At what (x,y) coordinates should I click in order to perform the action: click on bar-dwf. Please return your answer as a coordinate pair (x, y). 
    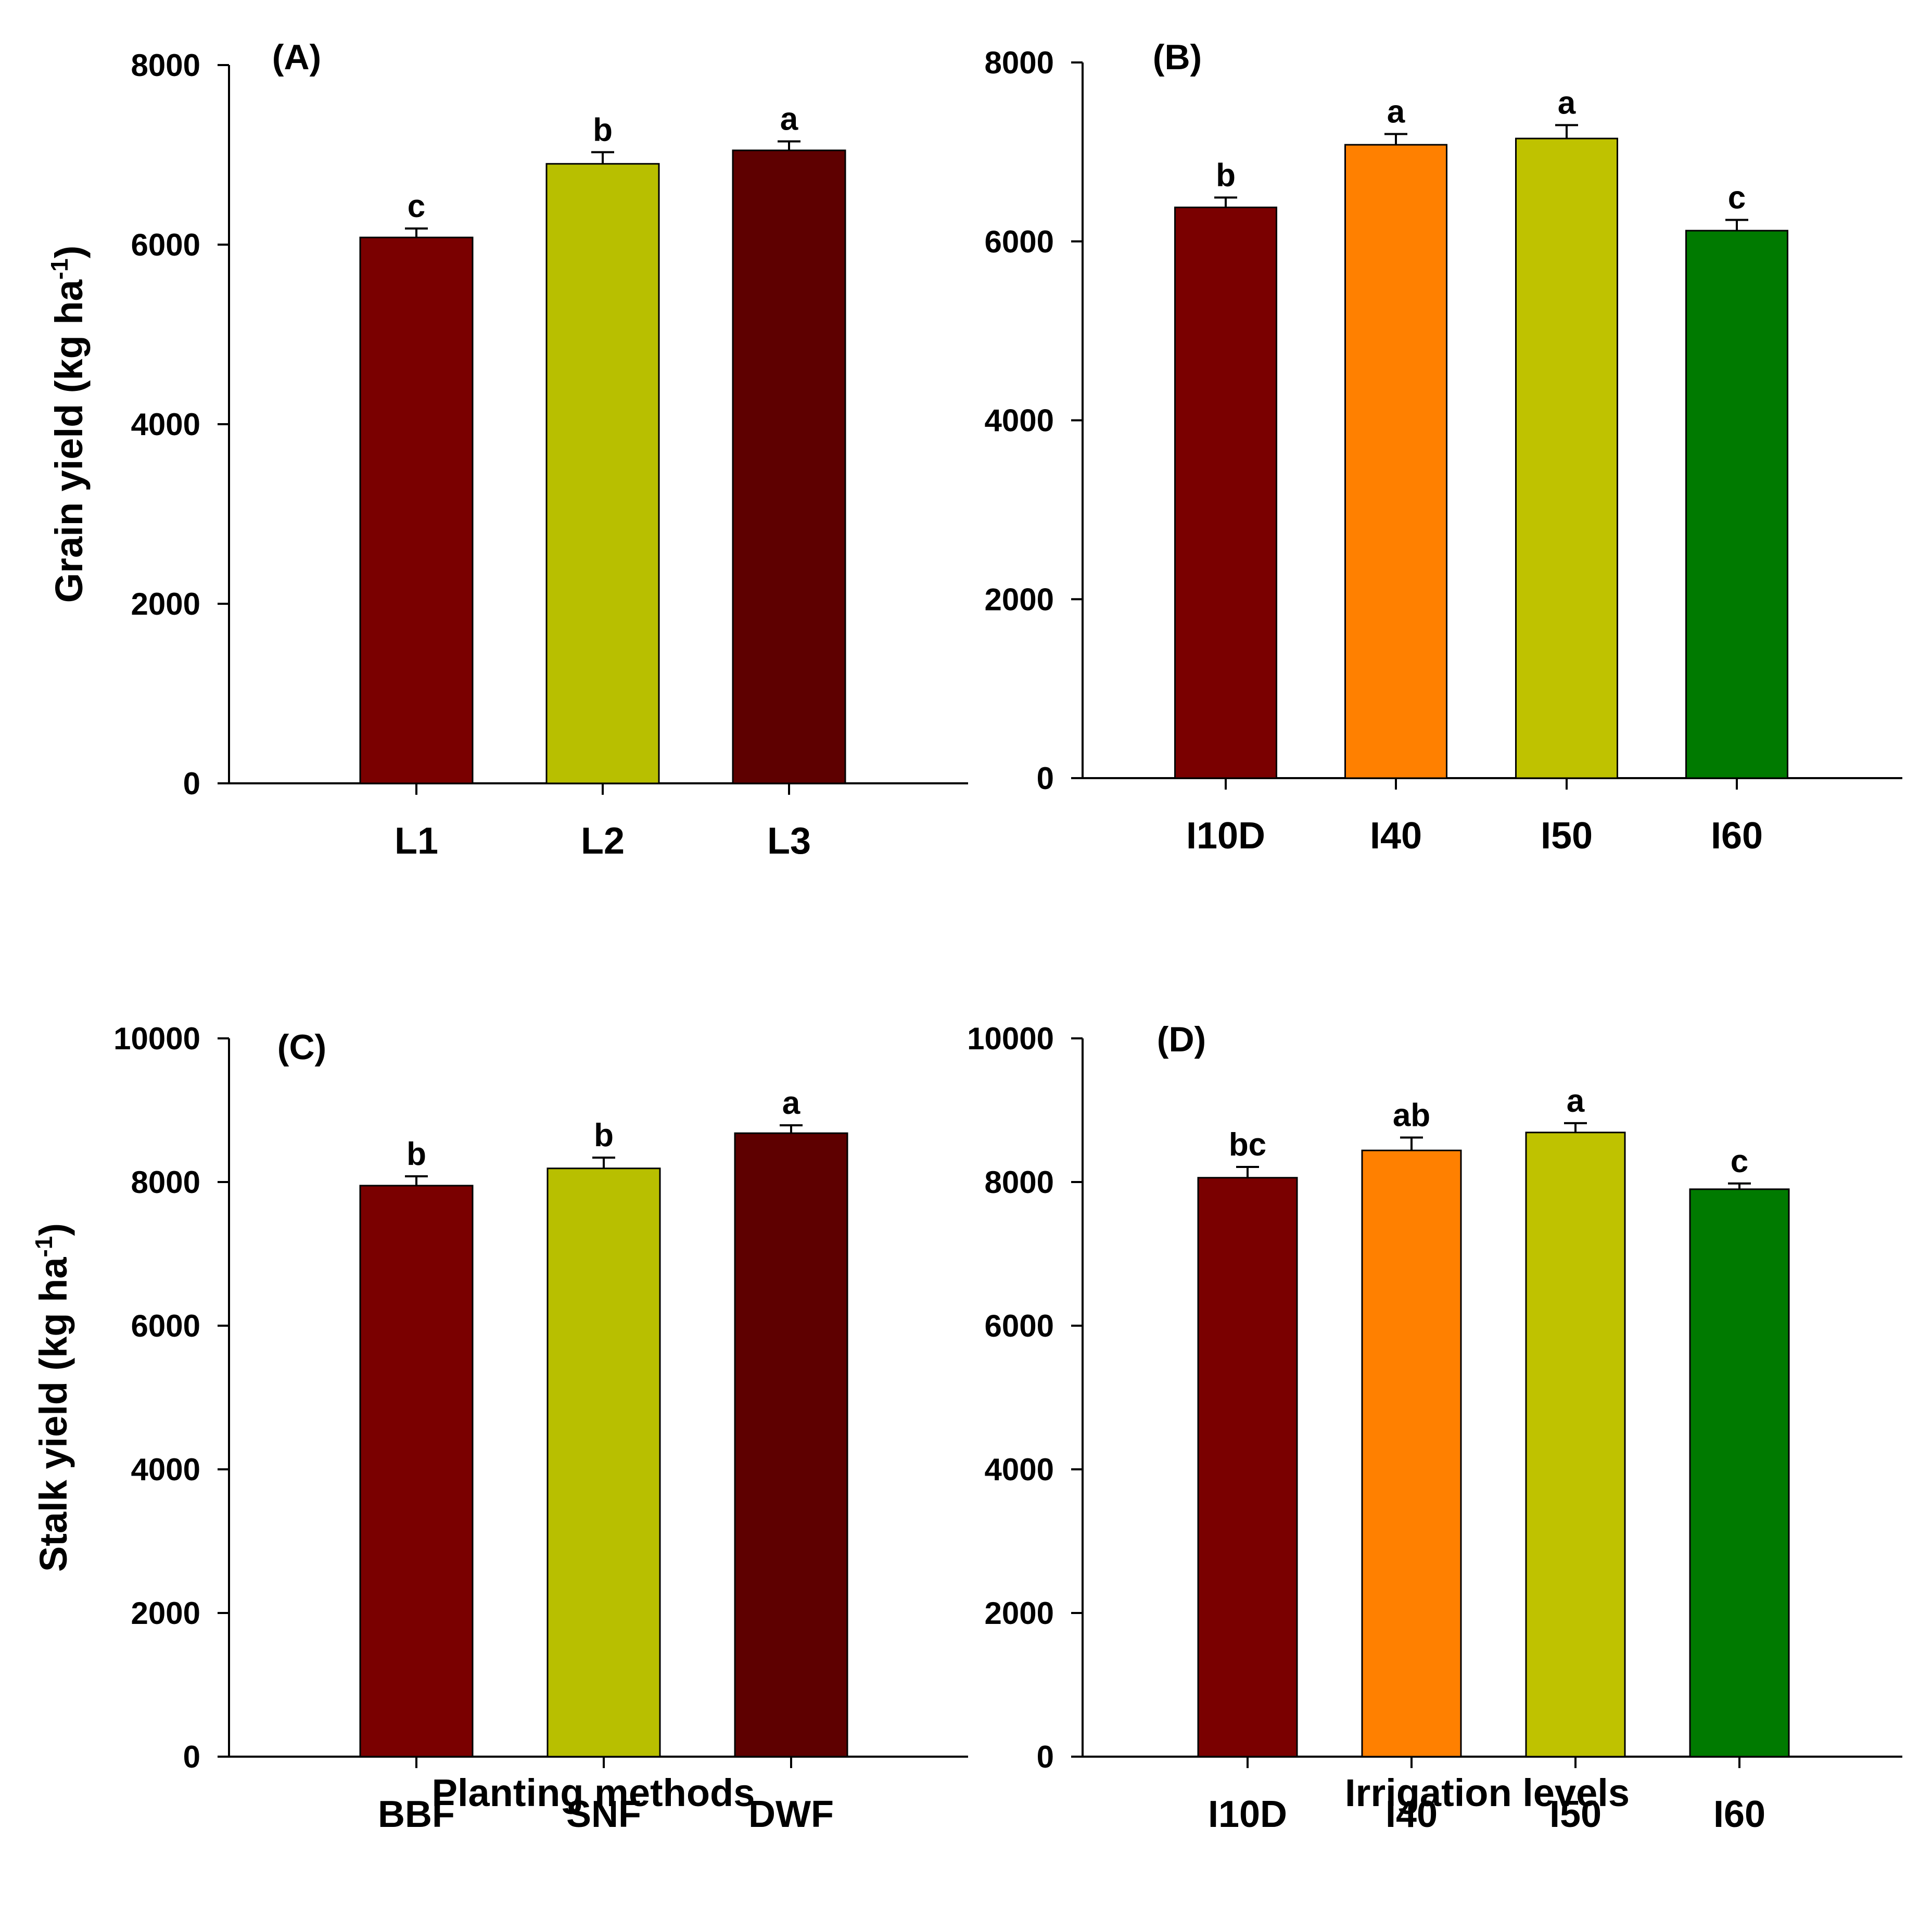
    Looking at the image, I should click on (791, 1445).